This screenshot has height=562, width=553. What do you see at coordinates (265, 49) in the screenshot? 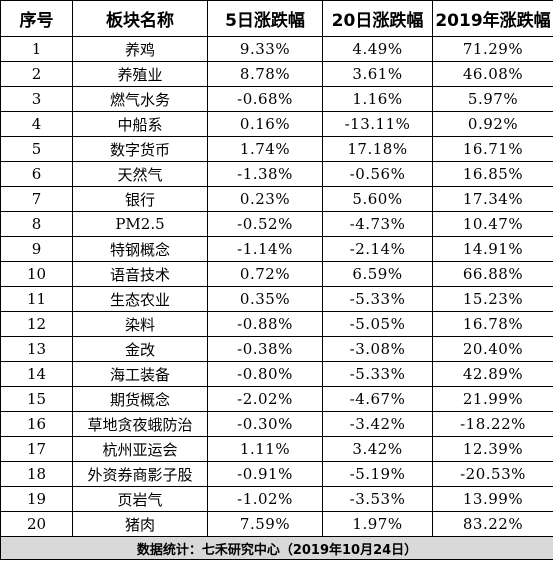
I see `change-5day: 9.33%` at bounding box center [265, 49].